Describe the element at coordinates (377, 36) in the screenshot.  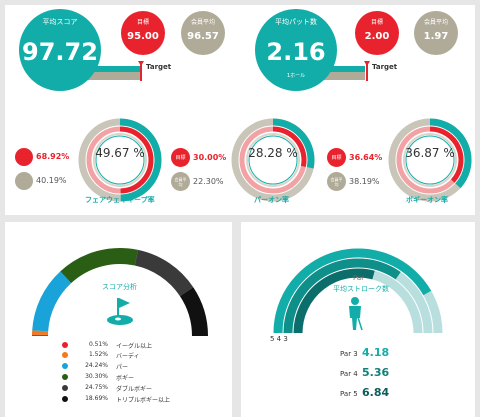
I see `putt-goal-value: 2.00` at that location.